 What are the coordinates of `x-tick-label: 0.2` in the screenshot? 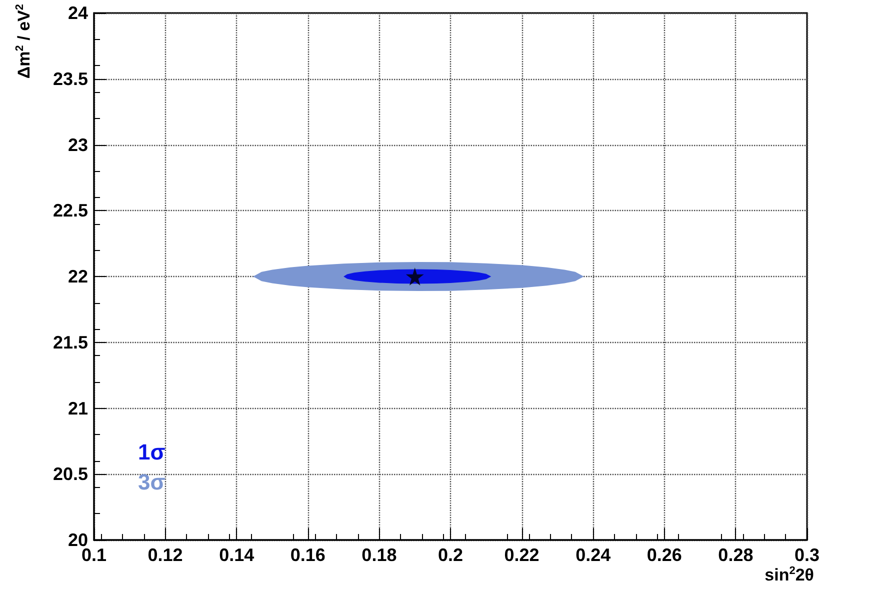 It's located at (451, 555).